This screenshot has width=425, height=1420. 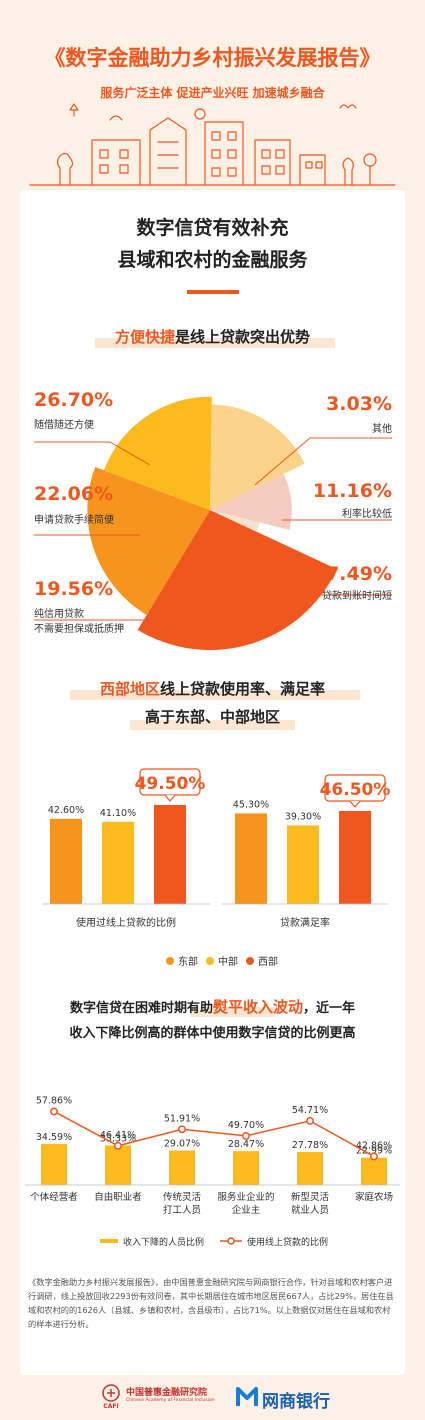 What do you see at coordinates (118, 1197) in the screenshot?
I see `occupation-x-label: 自由职业者` at bounding box center [118, 1197].